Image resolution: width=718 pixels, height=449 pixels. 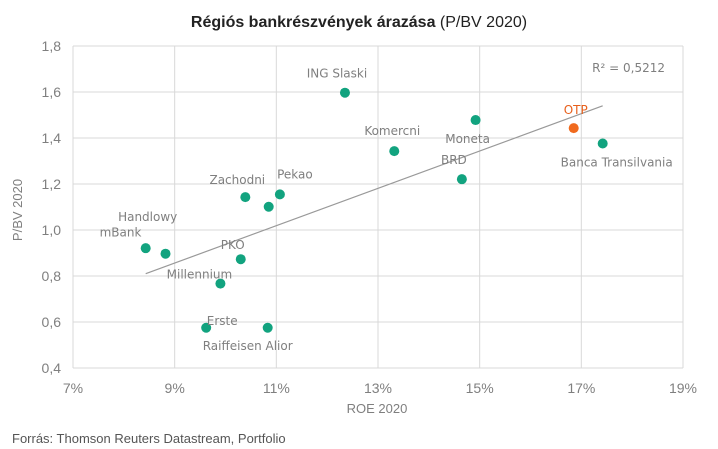 What do you see at coordinates (52, 322) in the screenshot?
I see `y-tick-label: 0,6` at bounding box center [52, 322].